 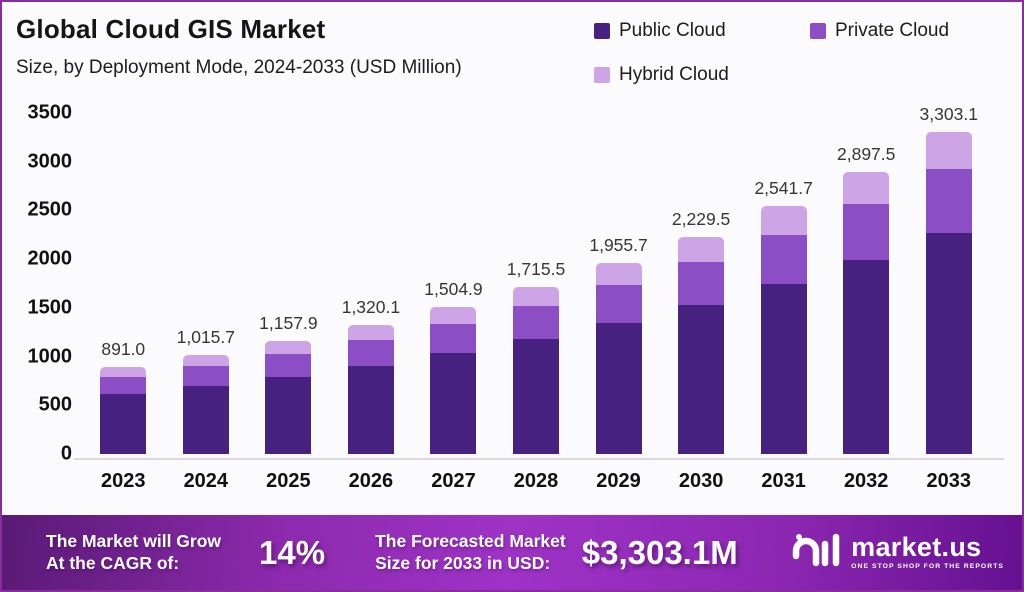 I want to click on stacked-bar-2027, so click(x=453, y=283).